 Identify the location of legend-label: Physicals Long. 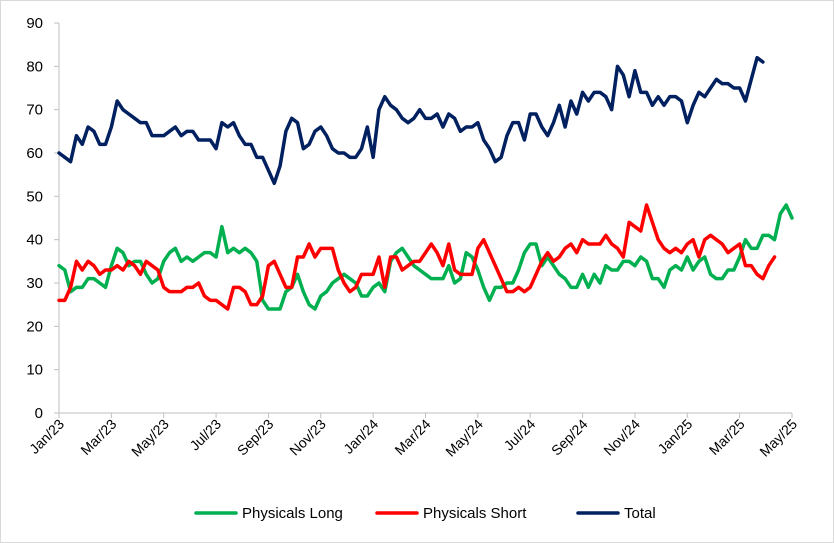
(292, 513).